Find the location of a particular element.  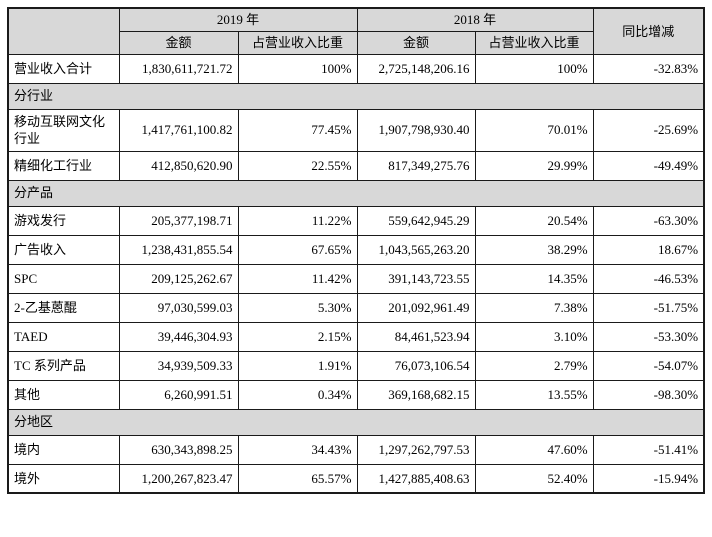

proportion-2018-cell: 29.99% is located at coordinates (534, 165).